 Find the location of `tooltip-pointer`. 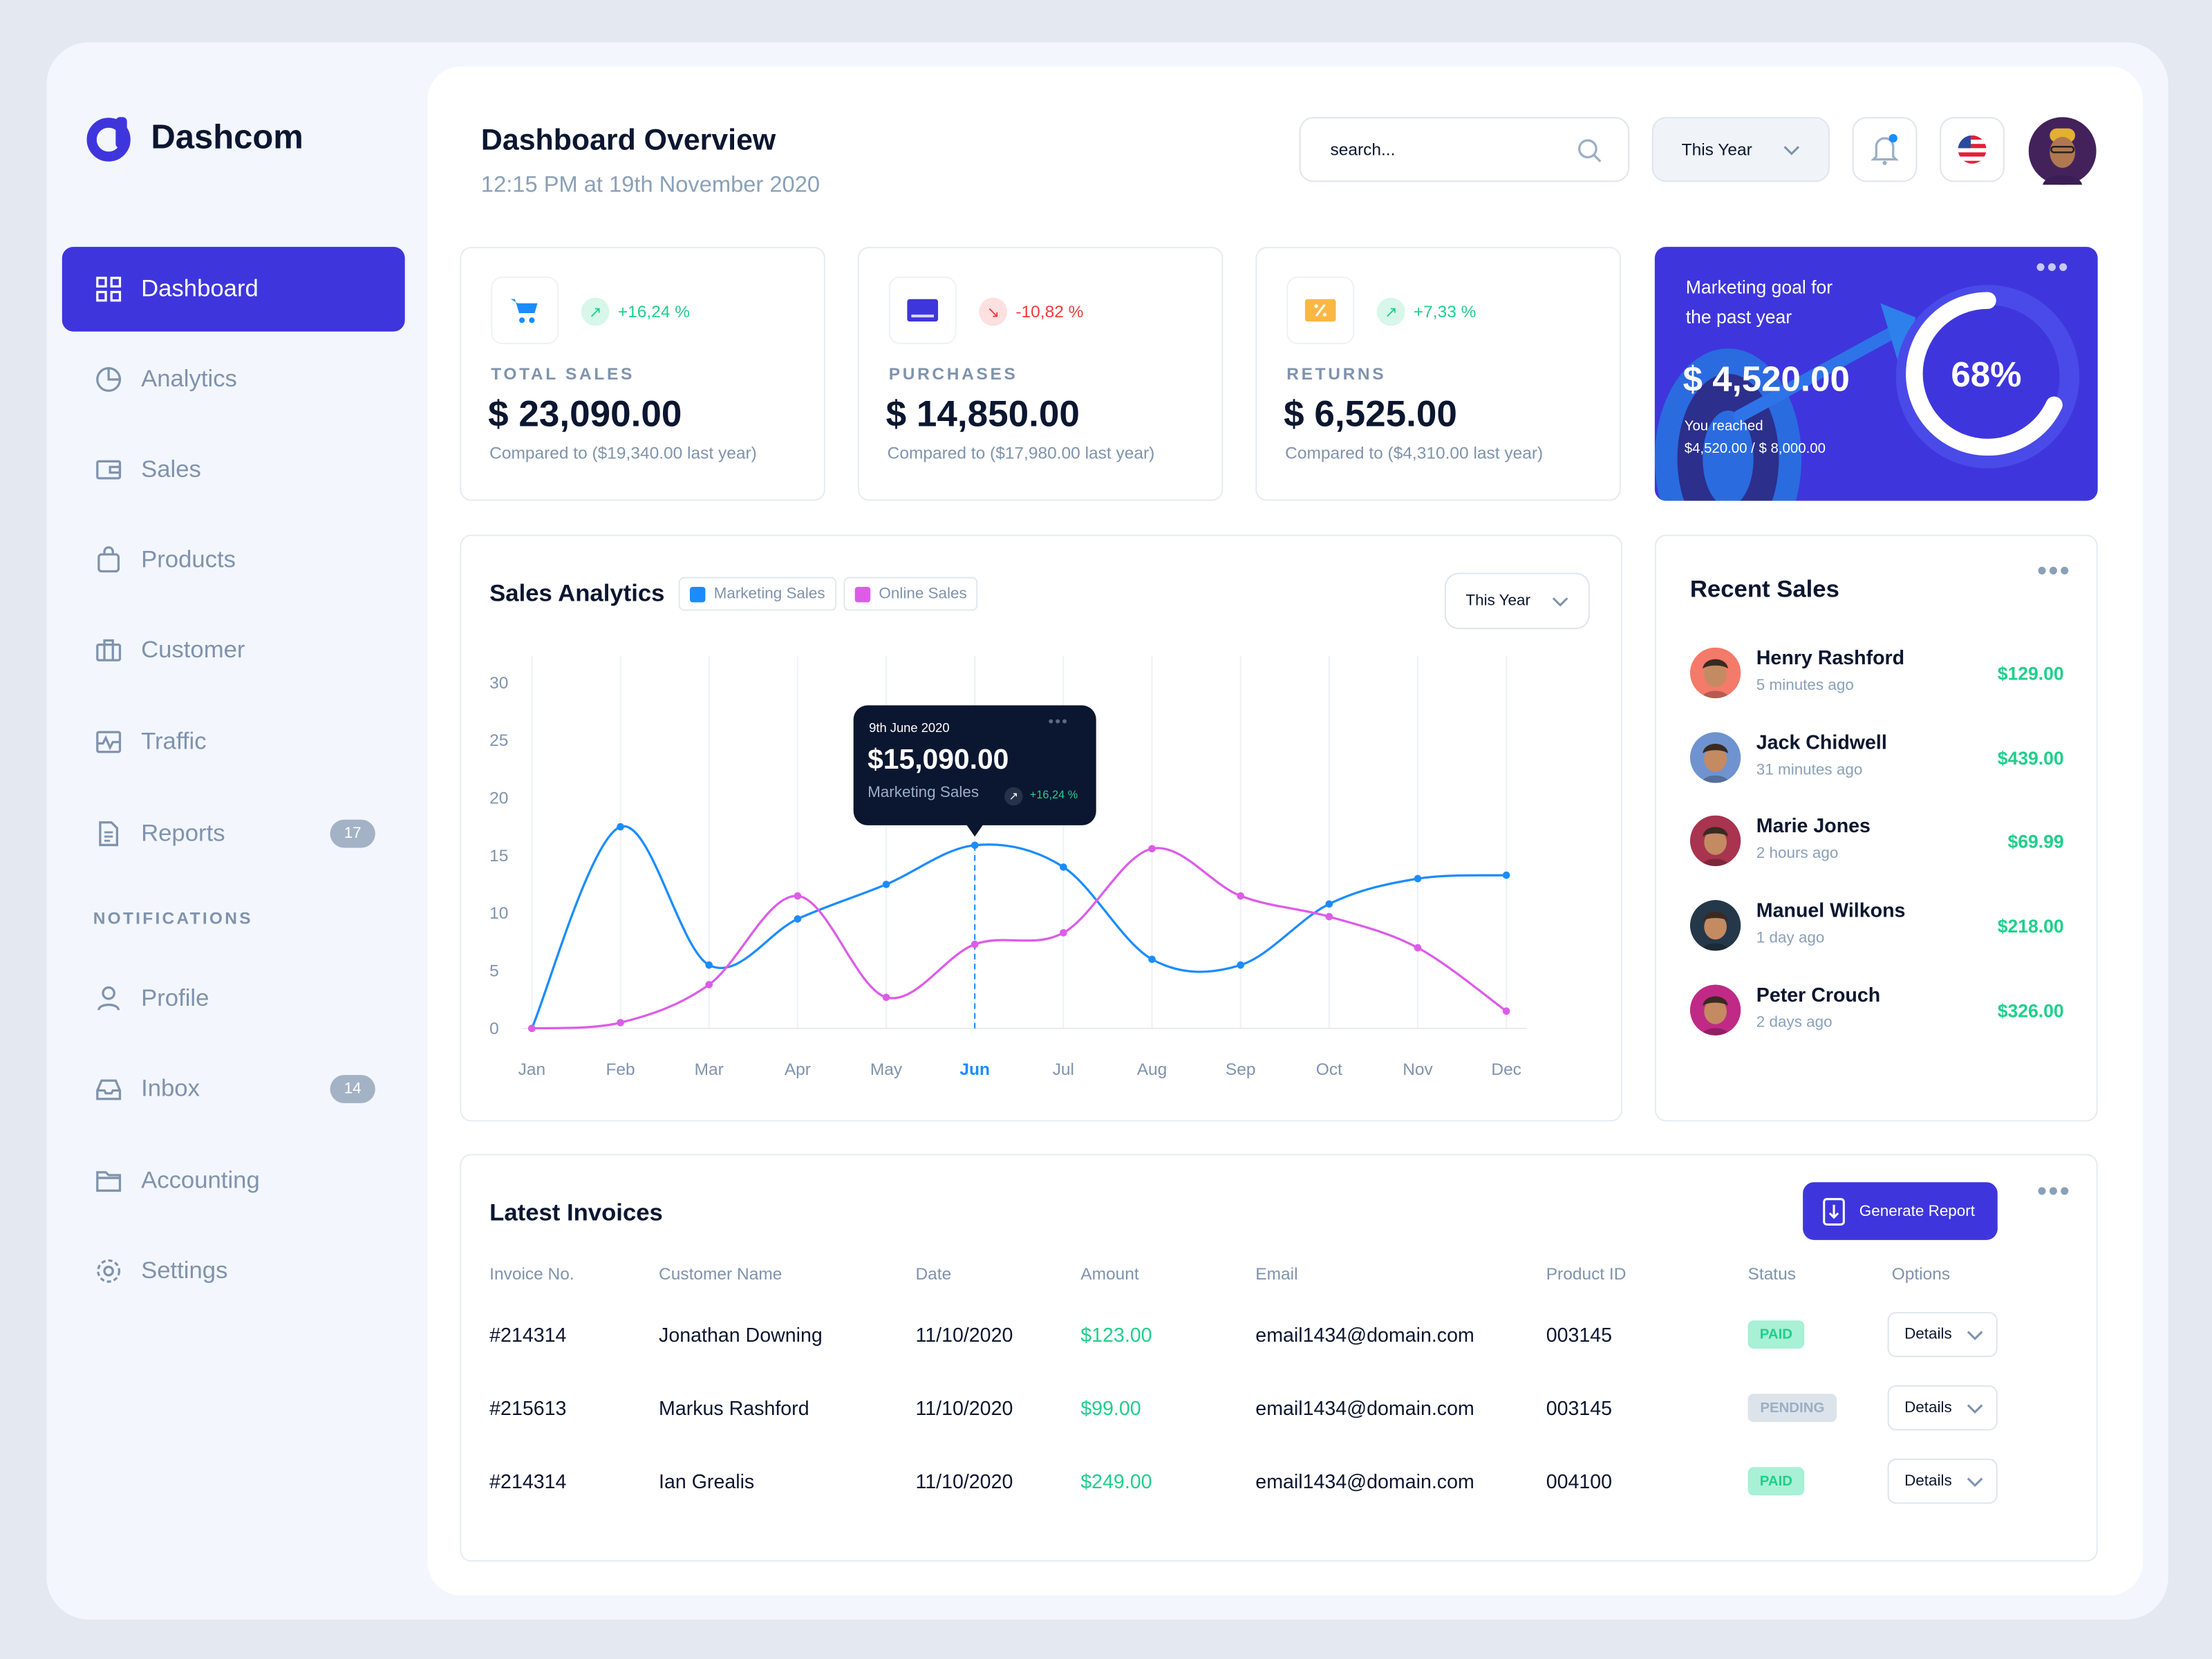

tooltip-pointer is located at coordinates (974, 829).